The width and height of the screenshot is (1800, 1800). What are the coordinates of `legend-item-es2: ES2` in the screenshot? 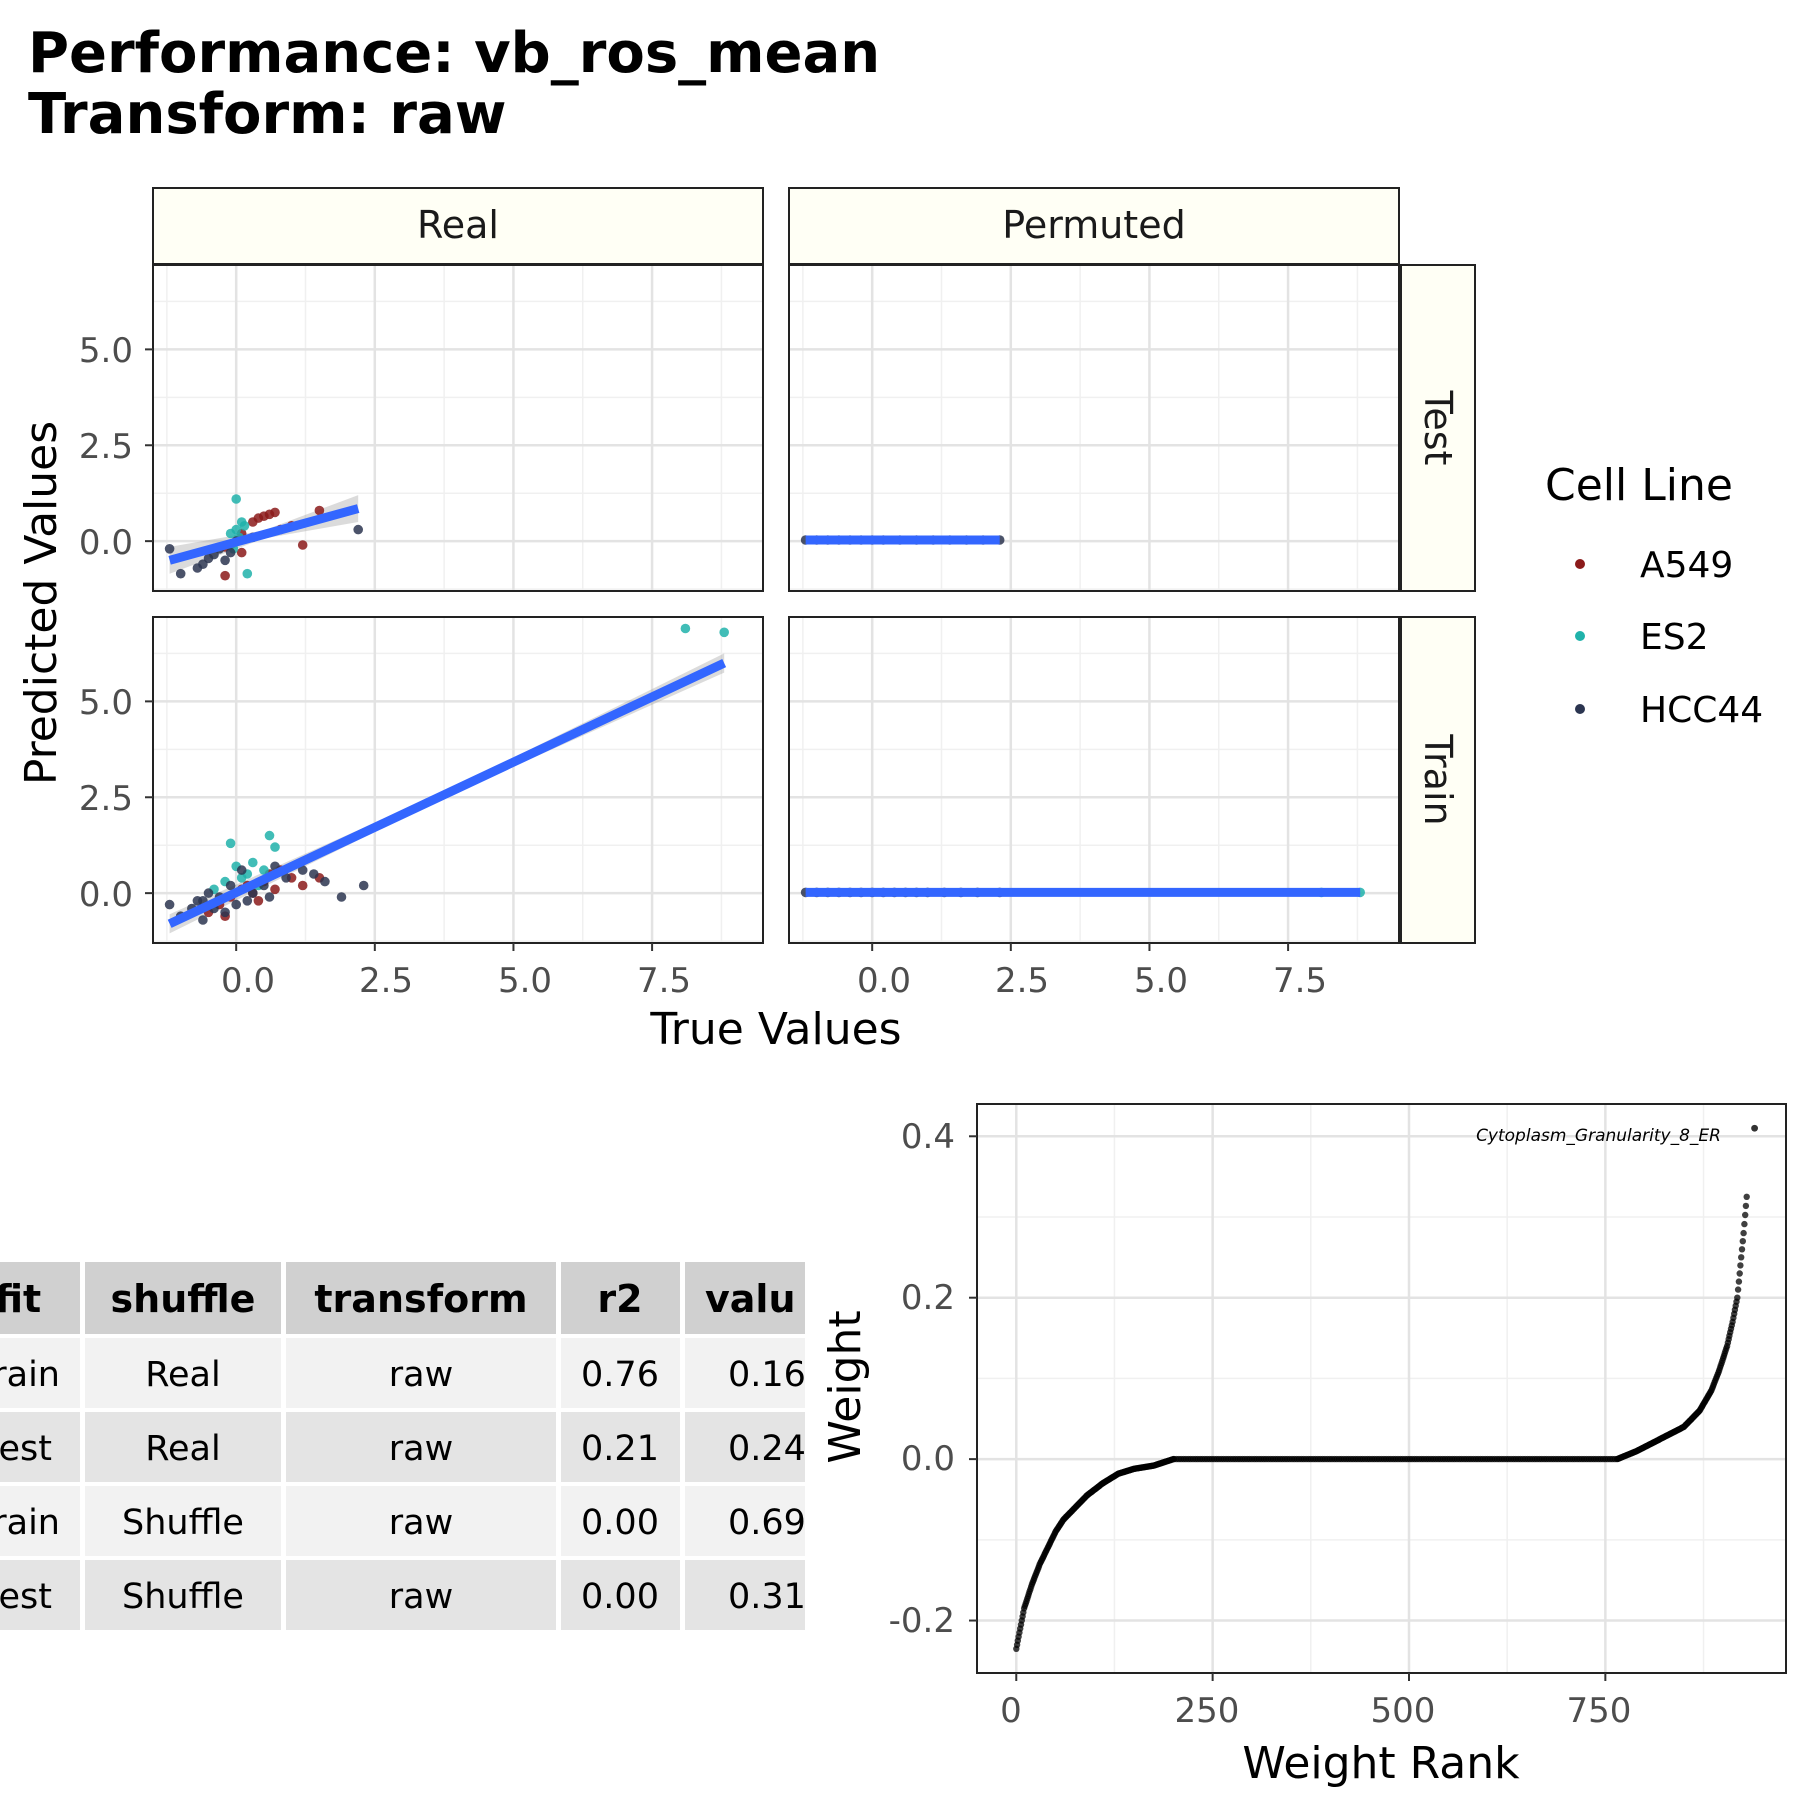 It's located at (1642, 637).